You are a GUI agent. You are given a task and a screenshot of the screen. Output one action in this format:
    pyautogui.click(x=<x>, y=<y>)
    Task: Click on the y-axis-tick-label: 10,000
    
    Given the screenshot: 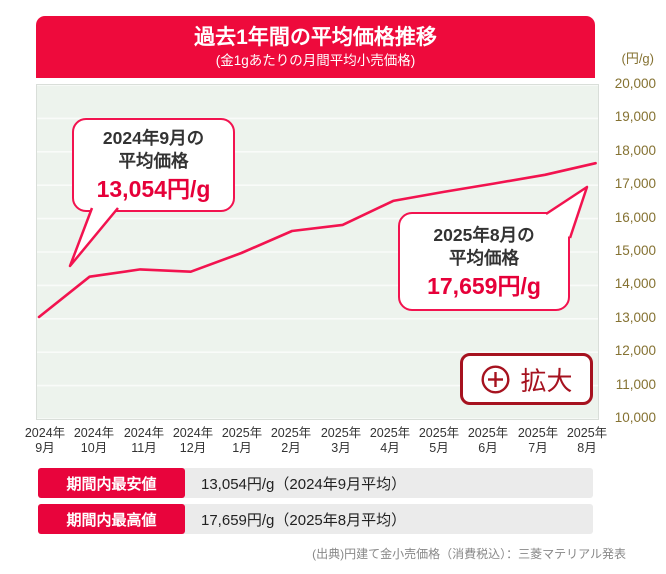 What is the action you would take?
    pyautogui.click(x=635, y=417)
    